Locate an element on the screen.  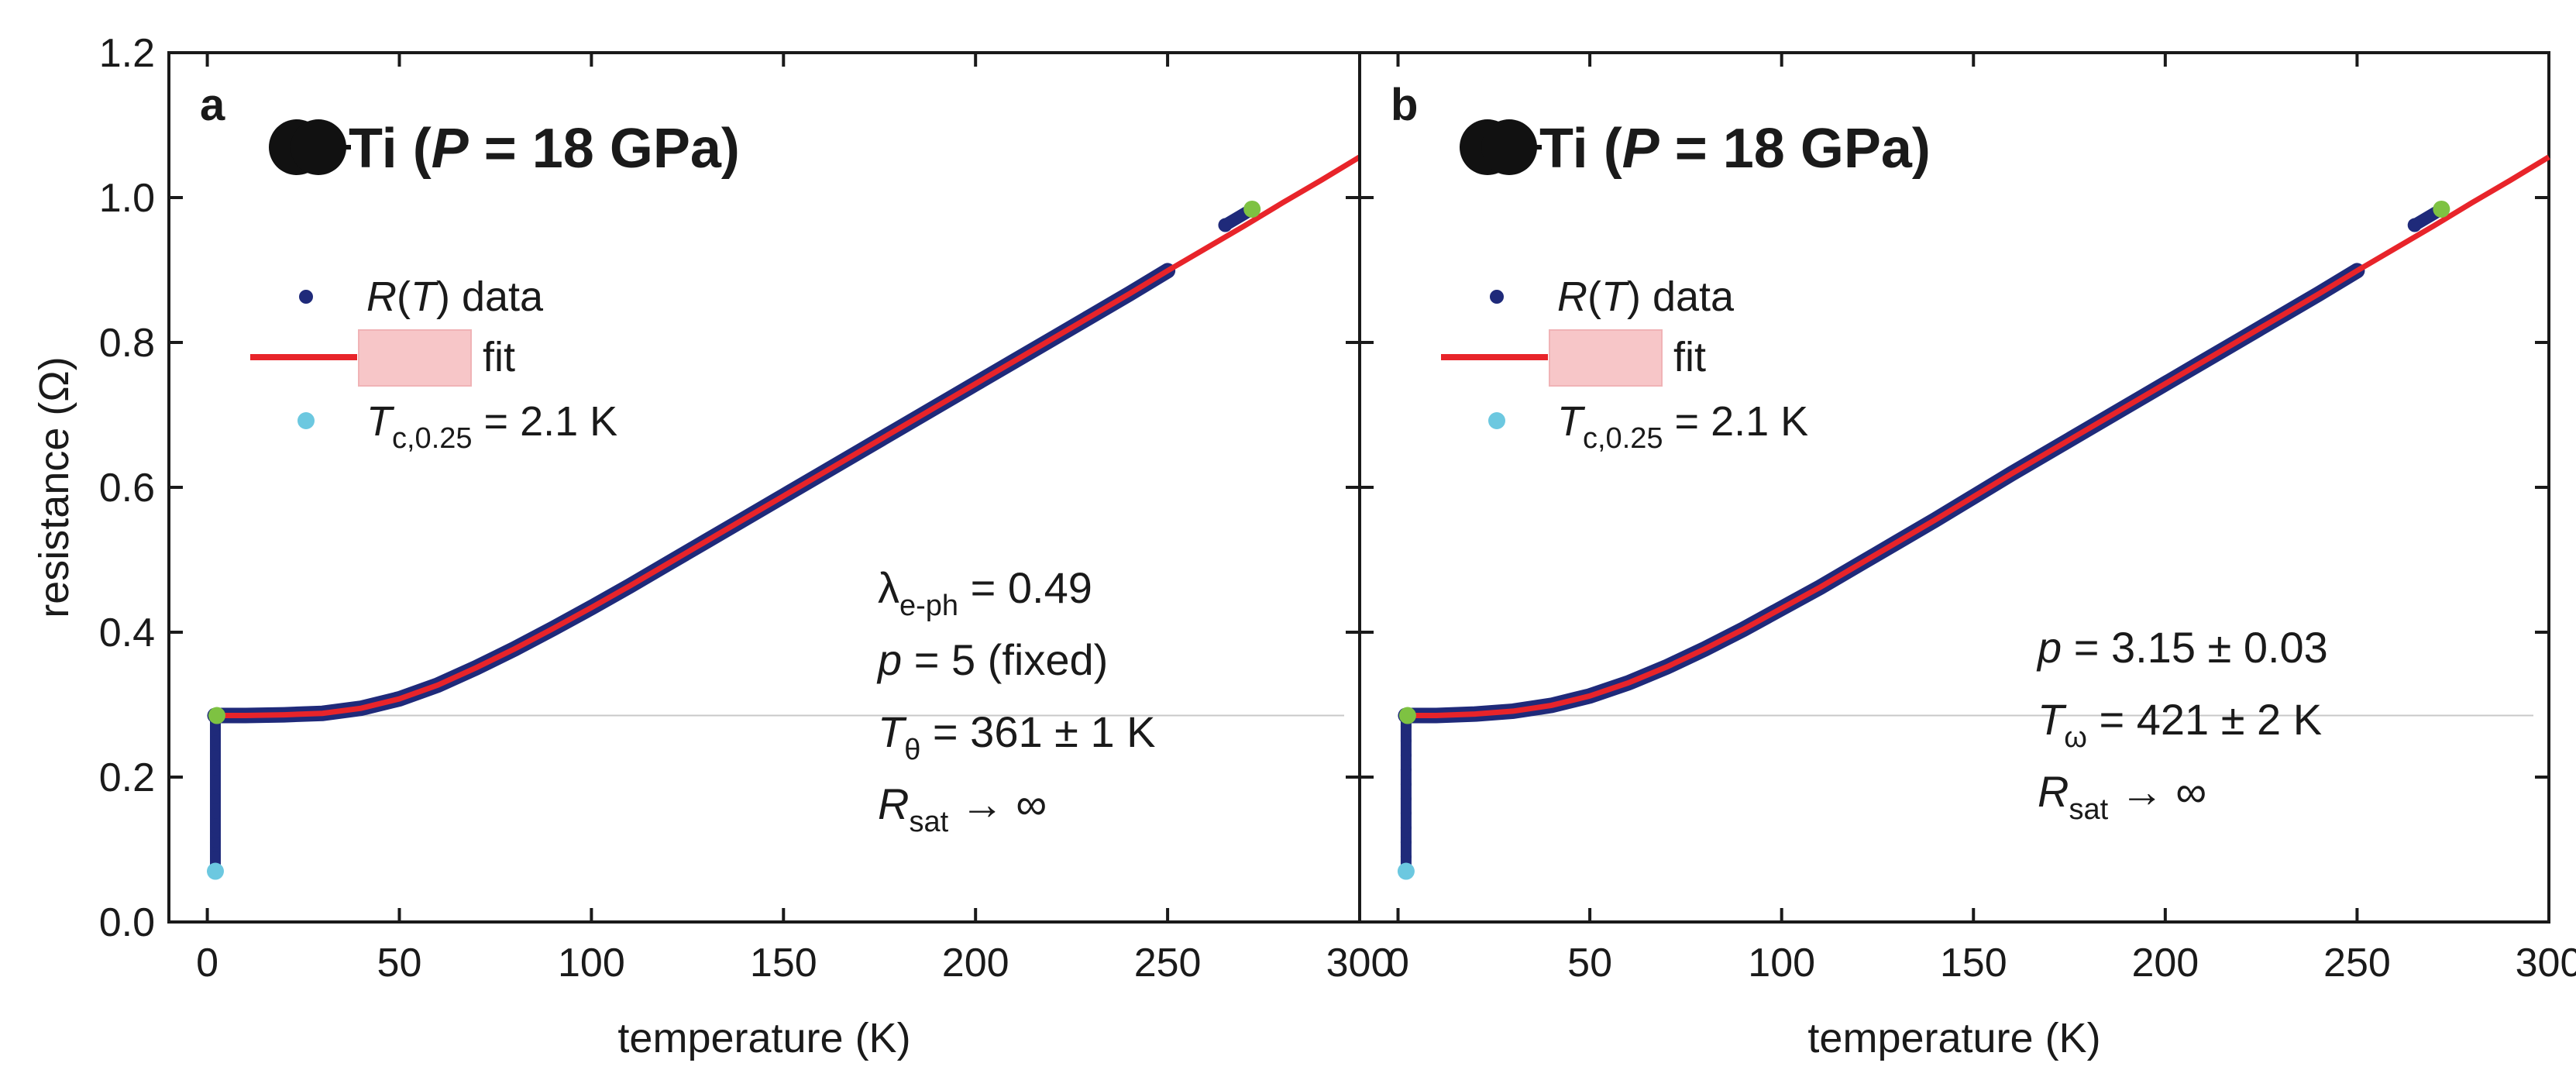
fit-parameter: Tω = 421 ± 2 K is located at coordinates (2180, 724).